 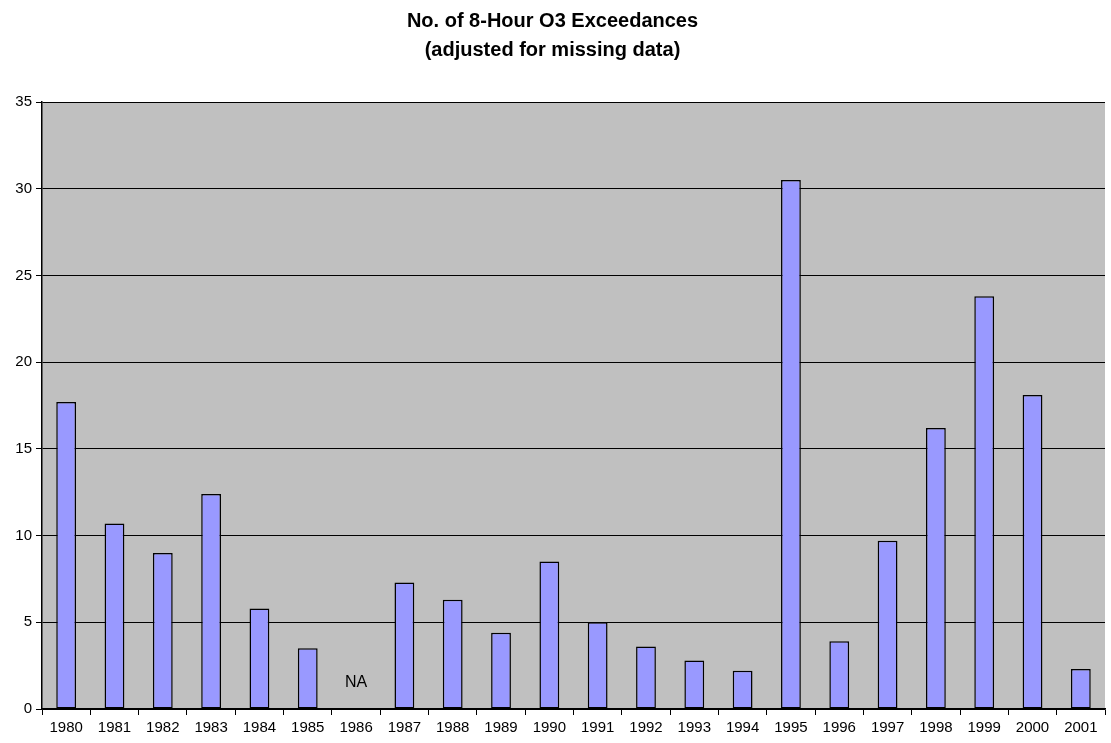 I want to click on x-tick-label: 1996, so click(x=839, y=727).